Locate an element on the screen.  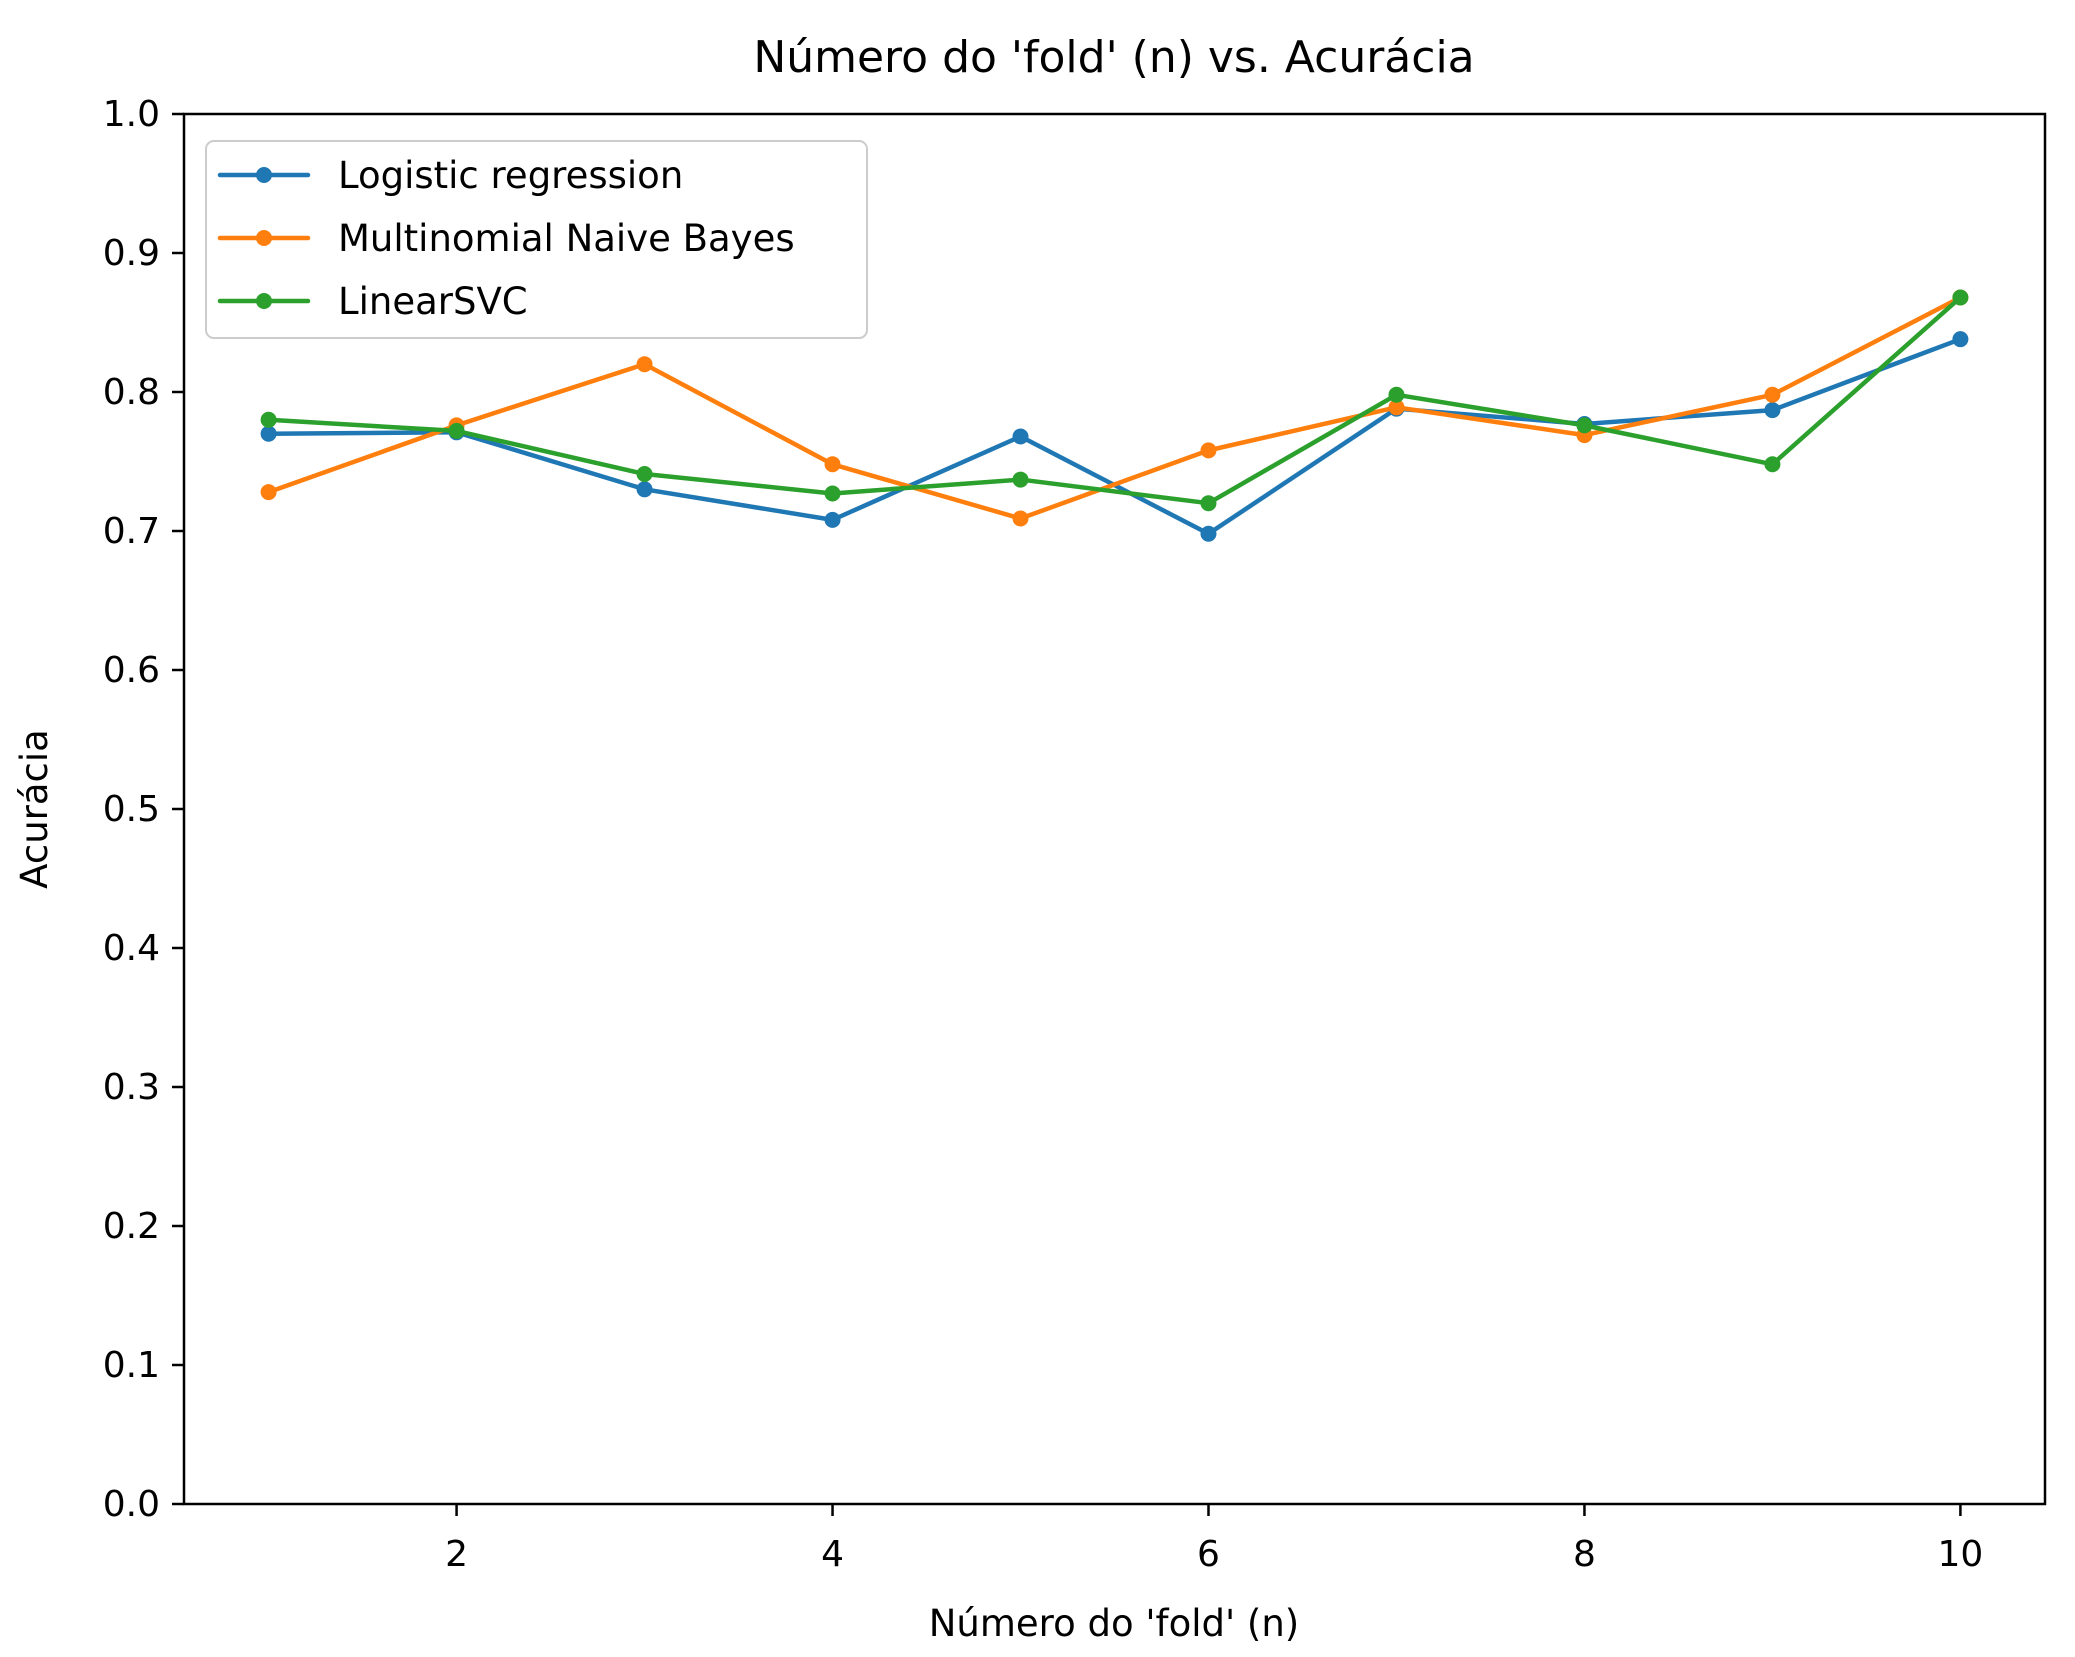
legend-box is located at coordinates (536, 239).